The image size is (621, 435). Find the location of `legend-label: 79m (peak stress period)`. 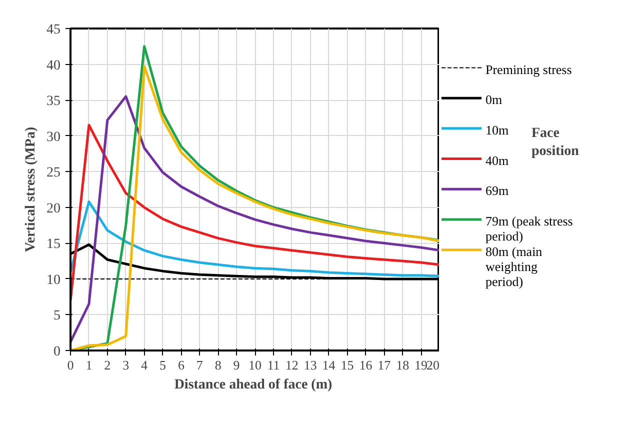

legend-label: 79m (peak stress period) is located at coordinates (529, 229).